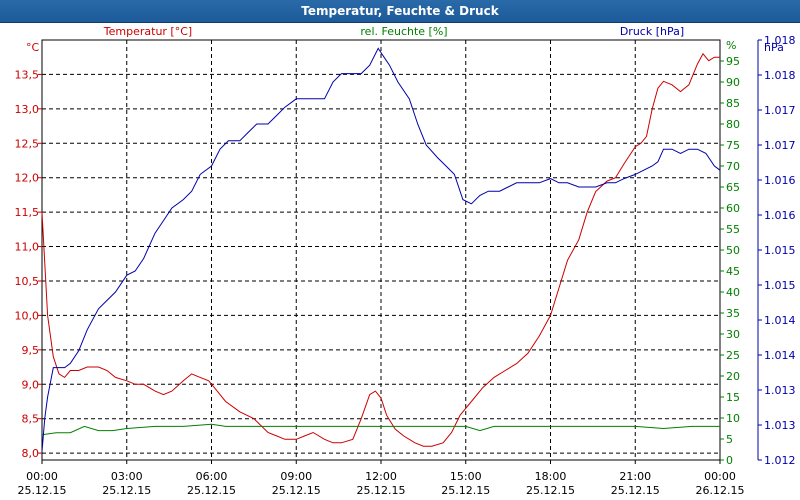 The width and height of the screenshot is (800, 500). What do you see at coordinates (733, 187) in the screenshot?
I see `tick-label-humidity: 65` at bounding box center [733, 187].